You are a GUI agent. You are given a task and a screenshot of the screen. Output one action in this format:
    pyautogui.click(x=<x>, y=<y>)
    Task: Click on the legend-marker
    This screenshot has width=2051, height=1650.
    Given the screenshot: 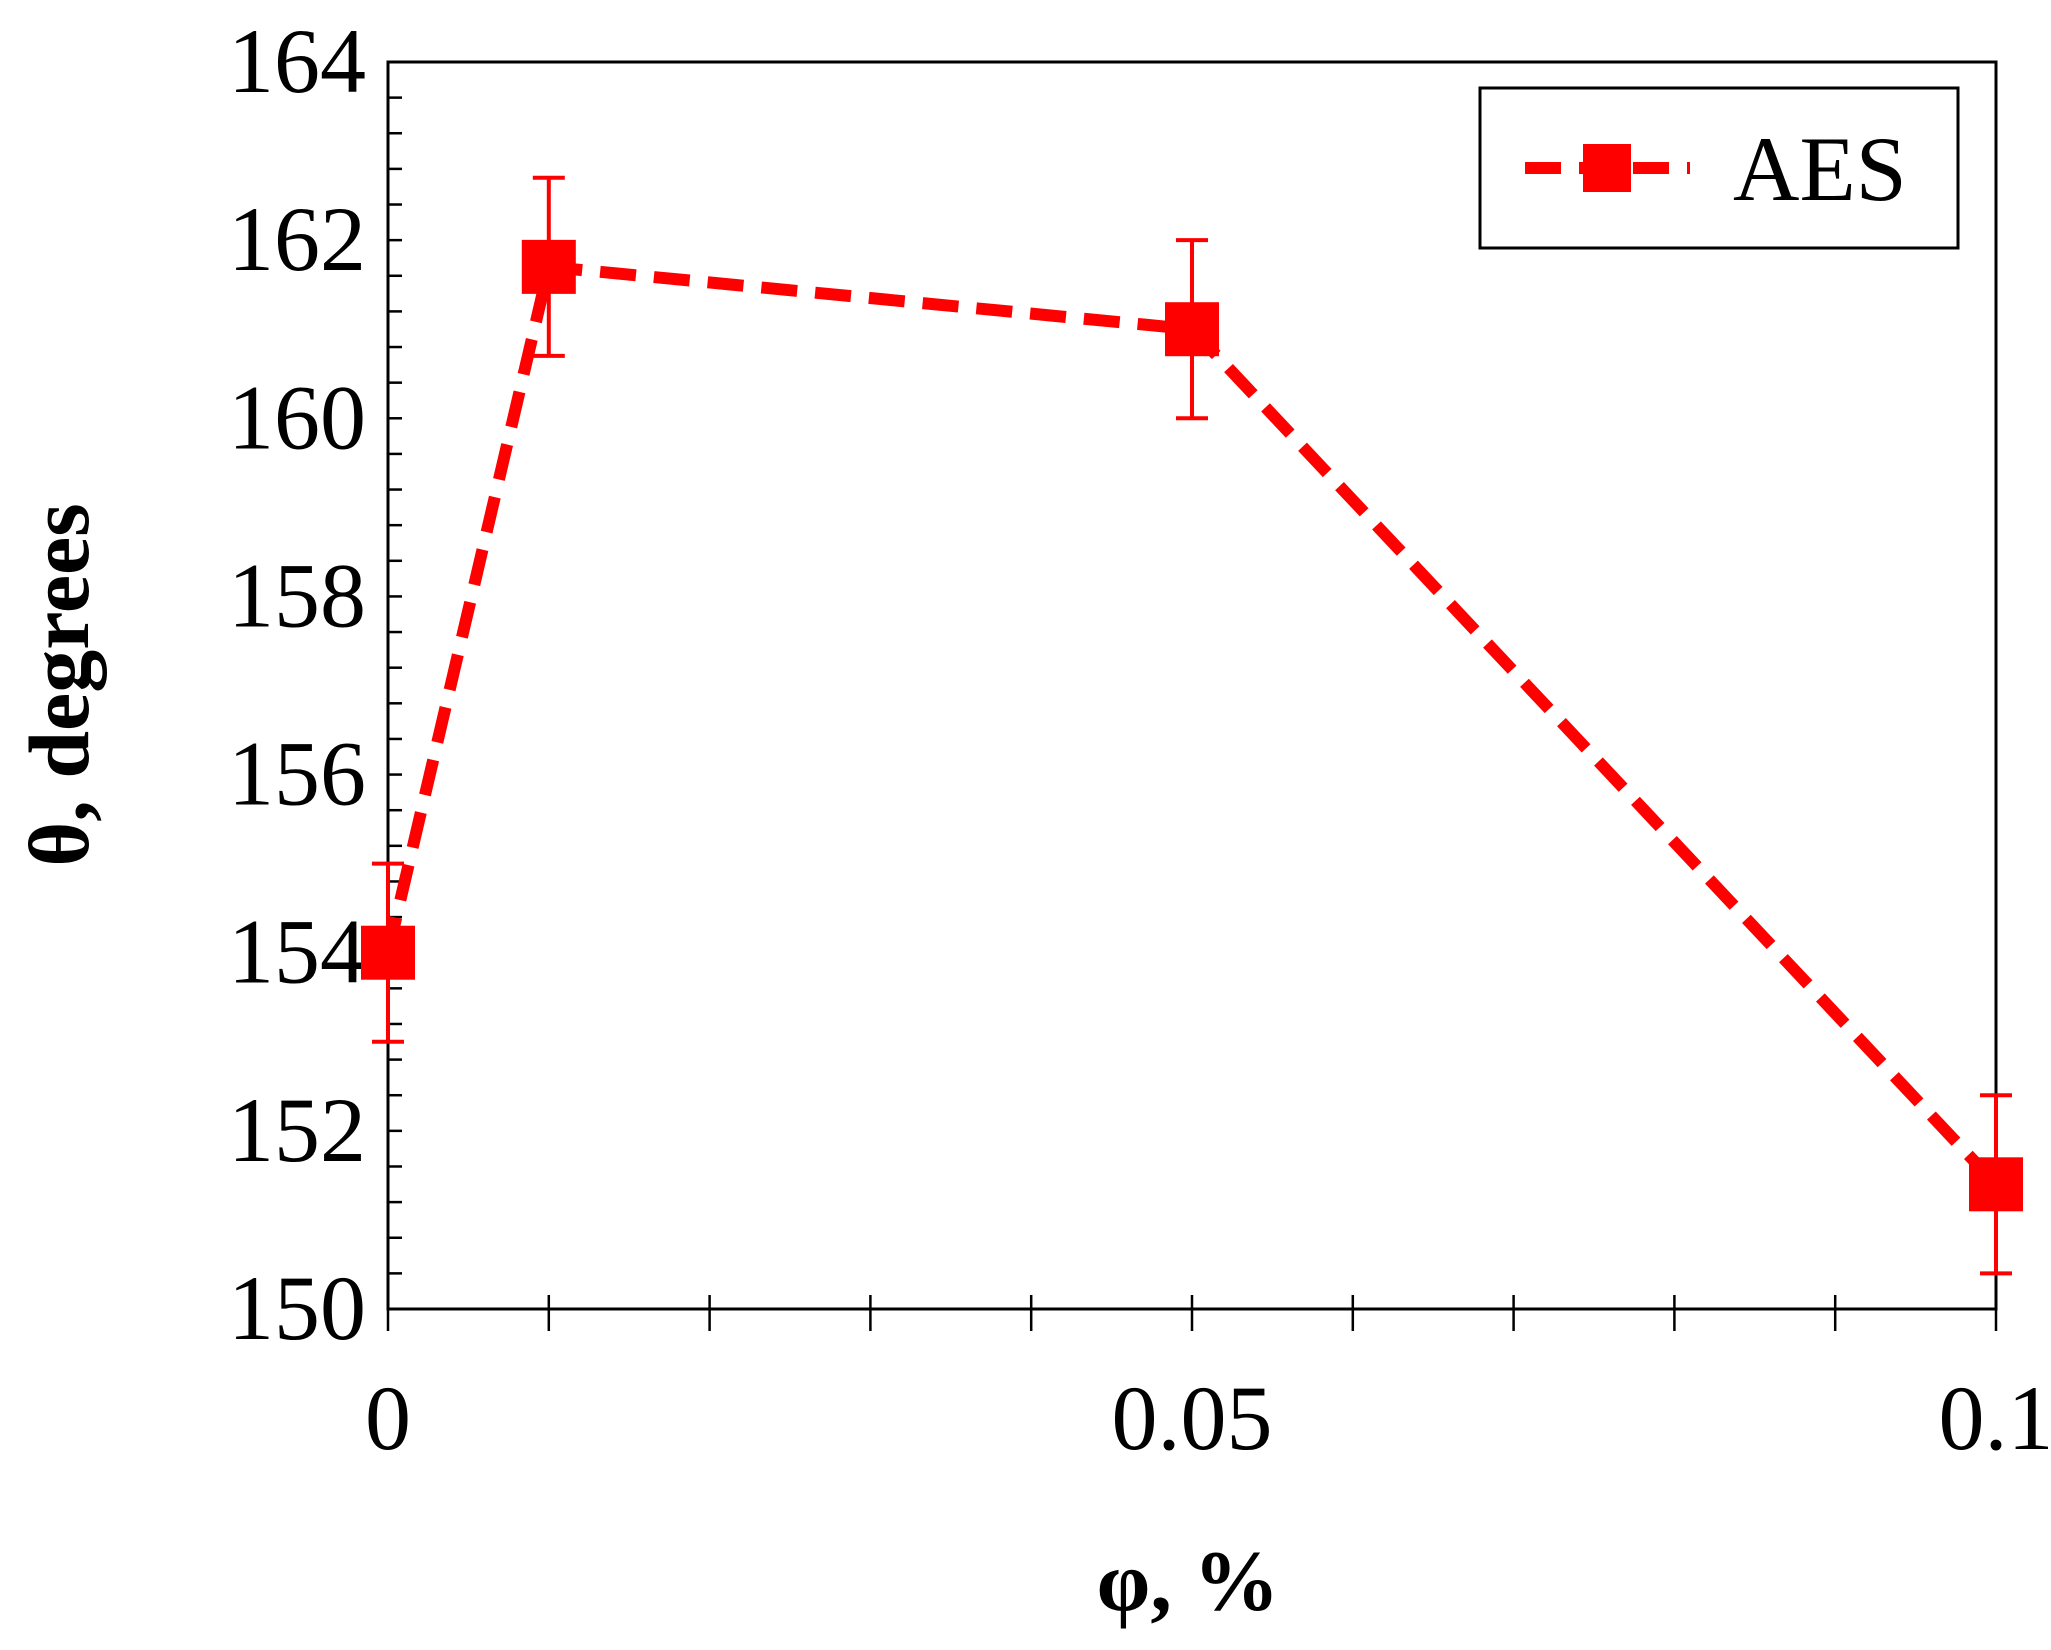 What is the action you would take?
    pyautogui.click(x=1607, y=168)
    